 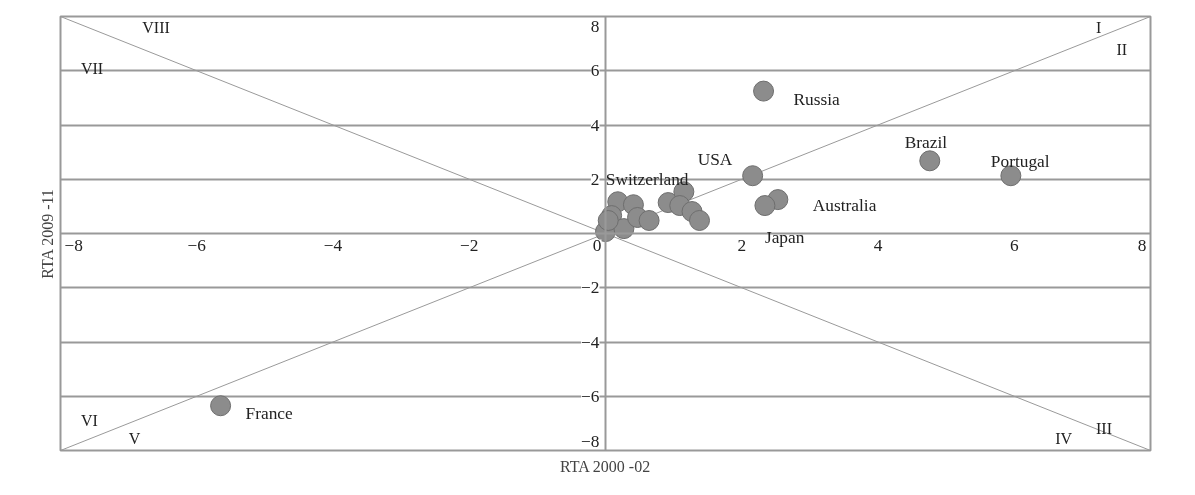 What do you see at coordinates (73, 245) in the screenshot?
I see `x-tick-label: −8` at bounding box center [73, 245].